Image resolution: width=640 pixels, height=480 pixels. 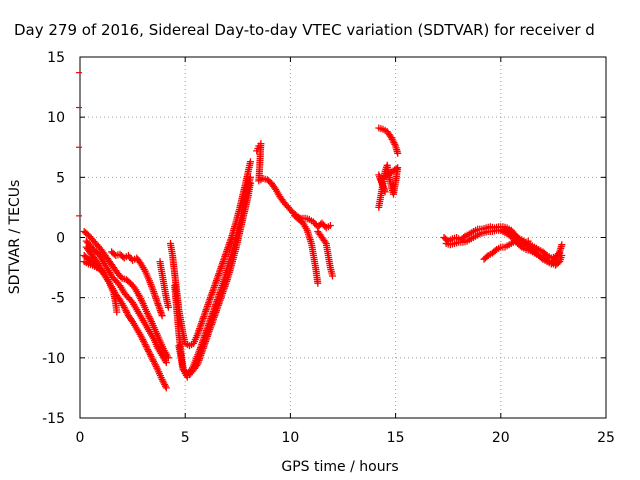 I want to click on x-tick-label: 20, so click(x=501, y=438).